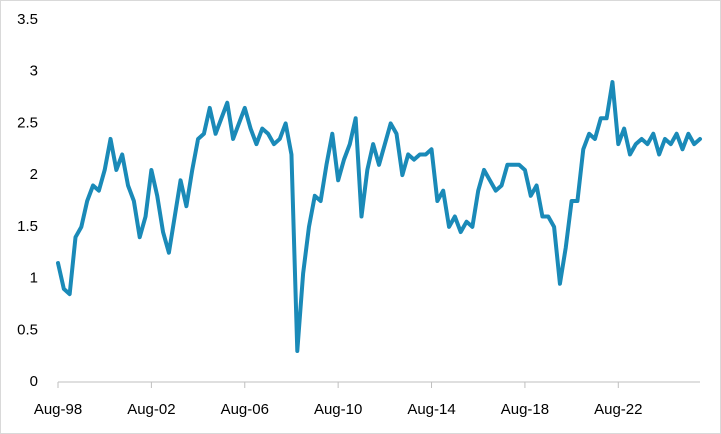  Describe the element at coordinates (245, 409) in the screenshot. I see `x-tick-label: Aug-06` at that location.